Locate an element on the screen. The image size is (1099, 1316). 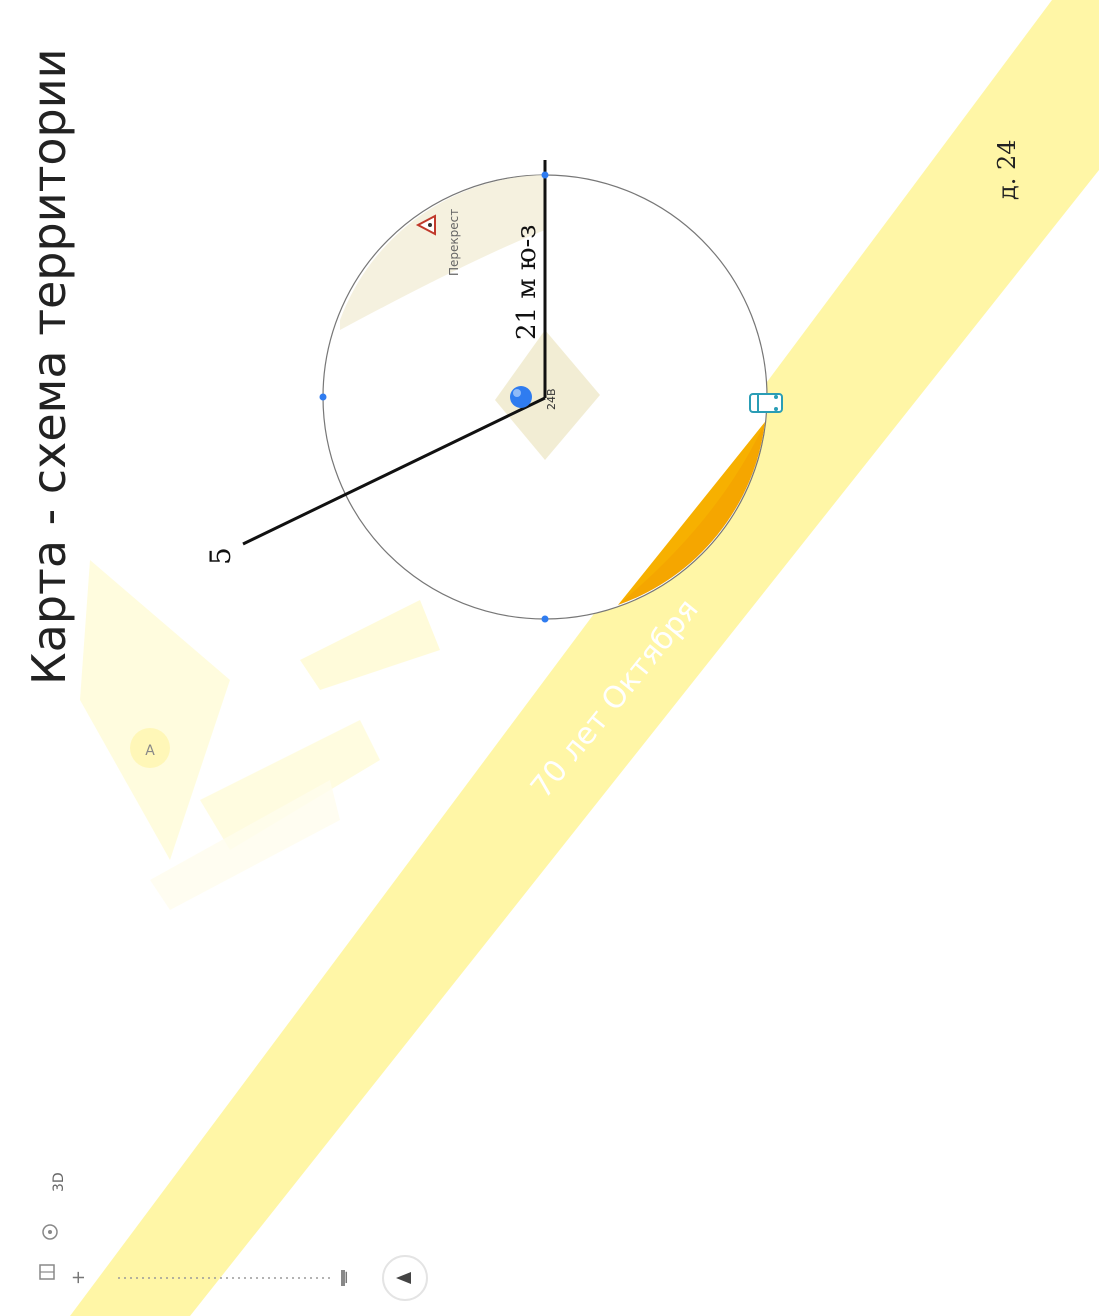
page-title-text: Карта - схема территории is located at coordinates (49, 366).